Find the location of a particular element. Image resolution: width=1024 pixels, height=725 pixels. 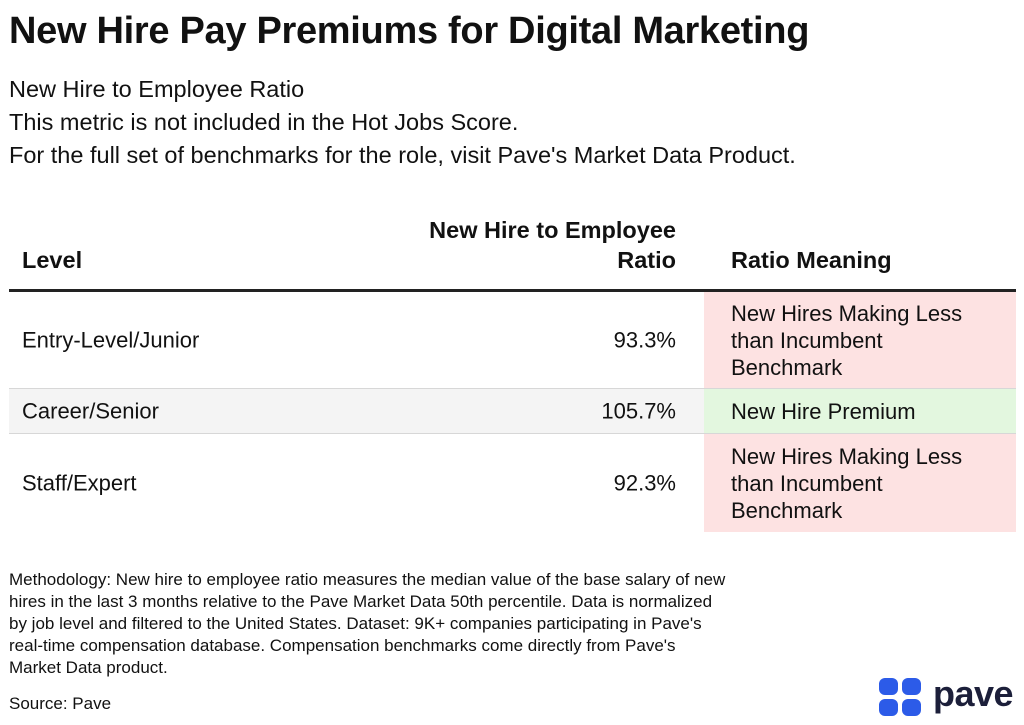

table-row: Career/Senior 105.7% New Hire Premium is located at coordinates (512, 411).